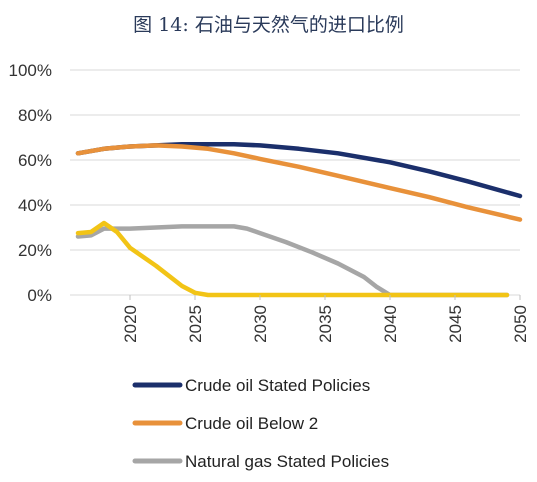 This screenshot has width=537, height=482. Describe the element at coordinates (195, 324) in the screenshot. I see `x-tick-label: 2025` at that location.